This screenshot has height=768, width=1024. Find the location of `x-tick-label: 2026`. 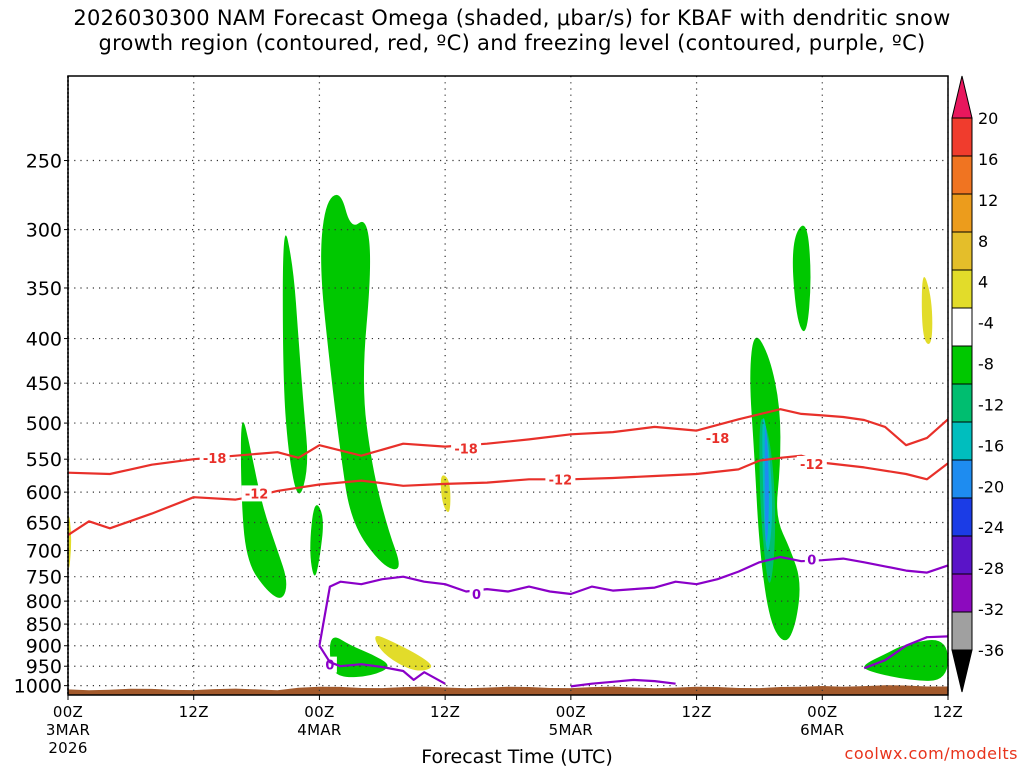

x-tick-label: 2026 is located at coordinates (67, 748).